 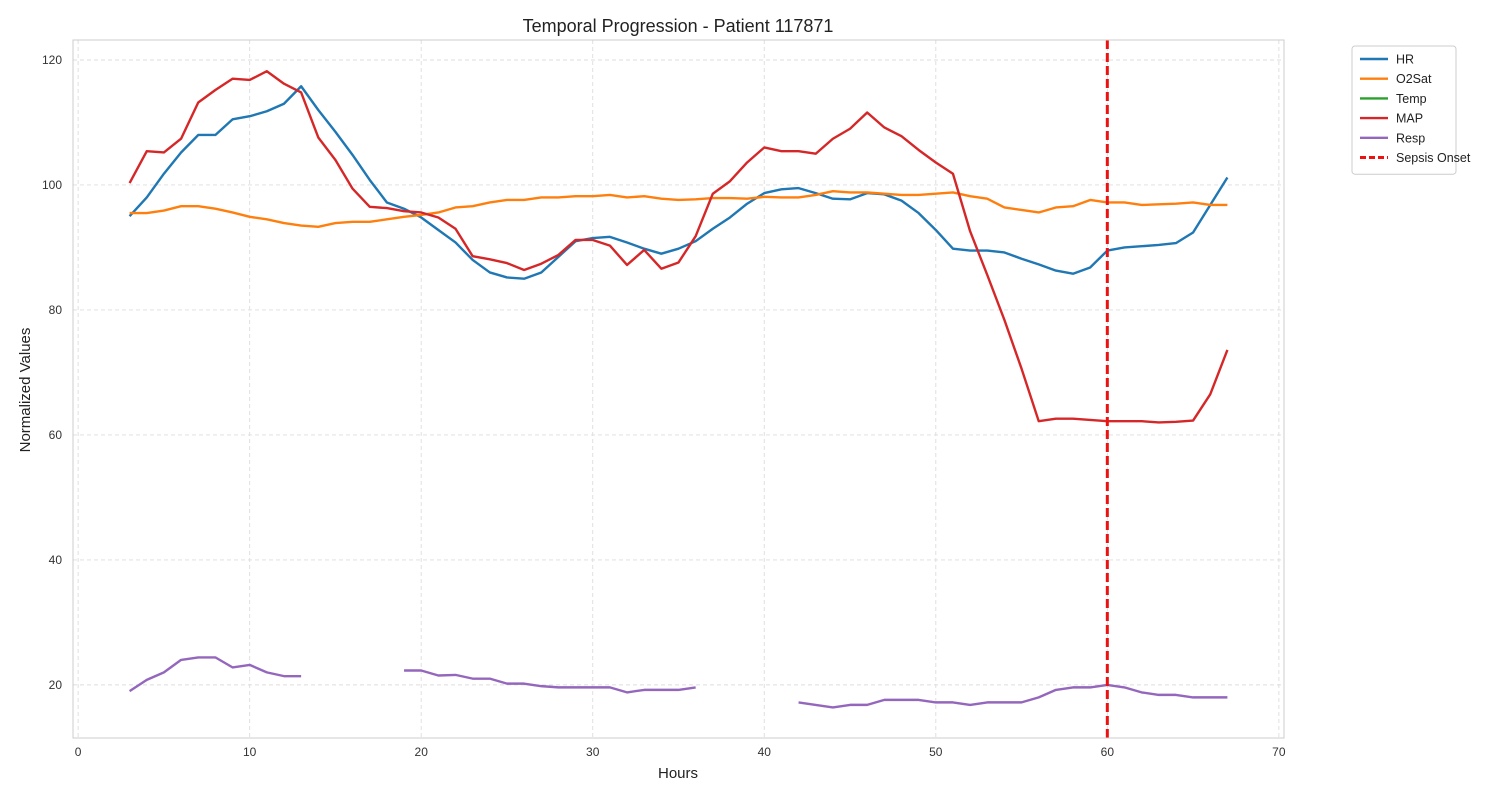 What do you see at coordinates (1405, 60) in the screenshot?
I see `legend-label-hr: HR` at bounding box center [1405, 60].